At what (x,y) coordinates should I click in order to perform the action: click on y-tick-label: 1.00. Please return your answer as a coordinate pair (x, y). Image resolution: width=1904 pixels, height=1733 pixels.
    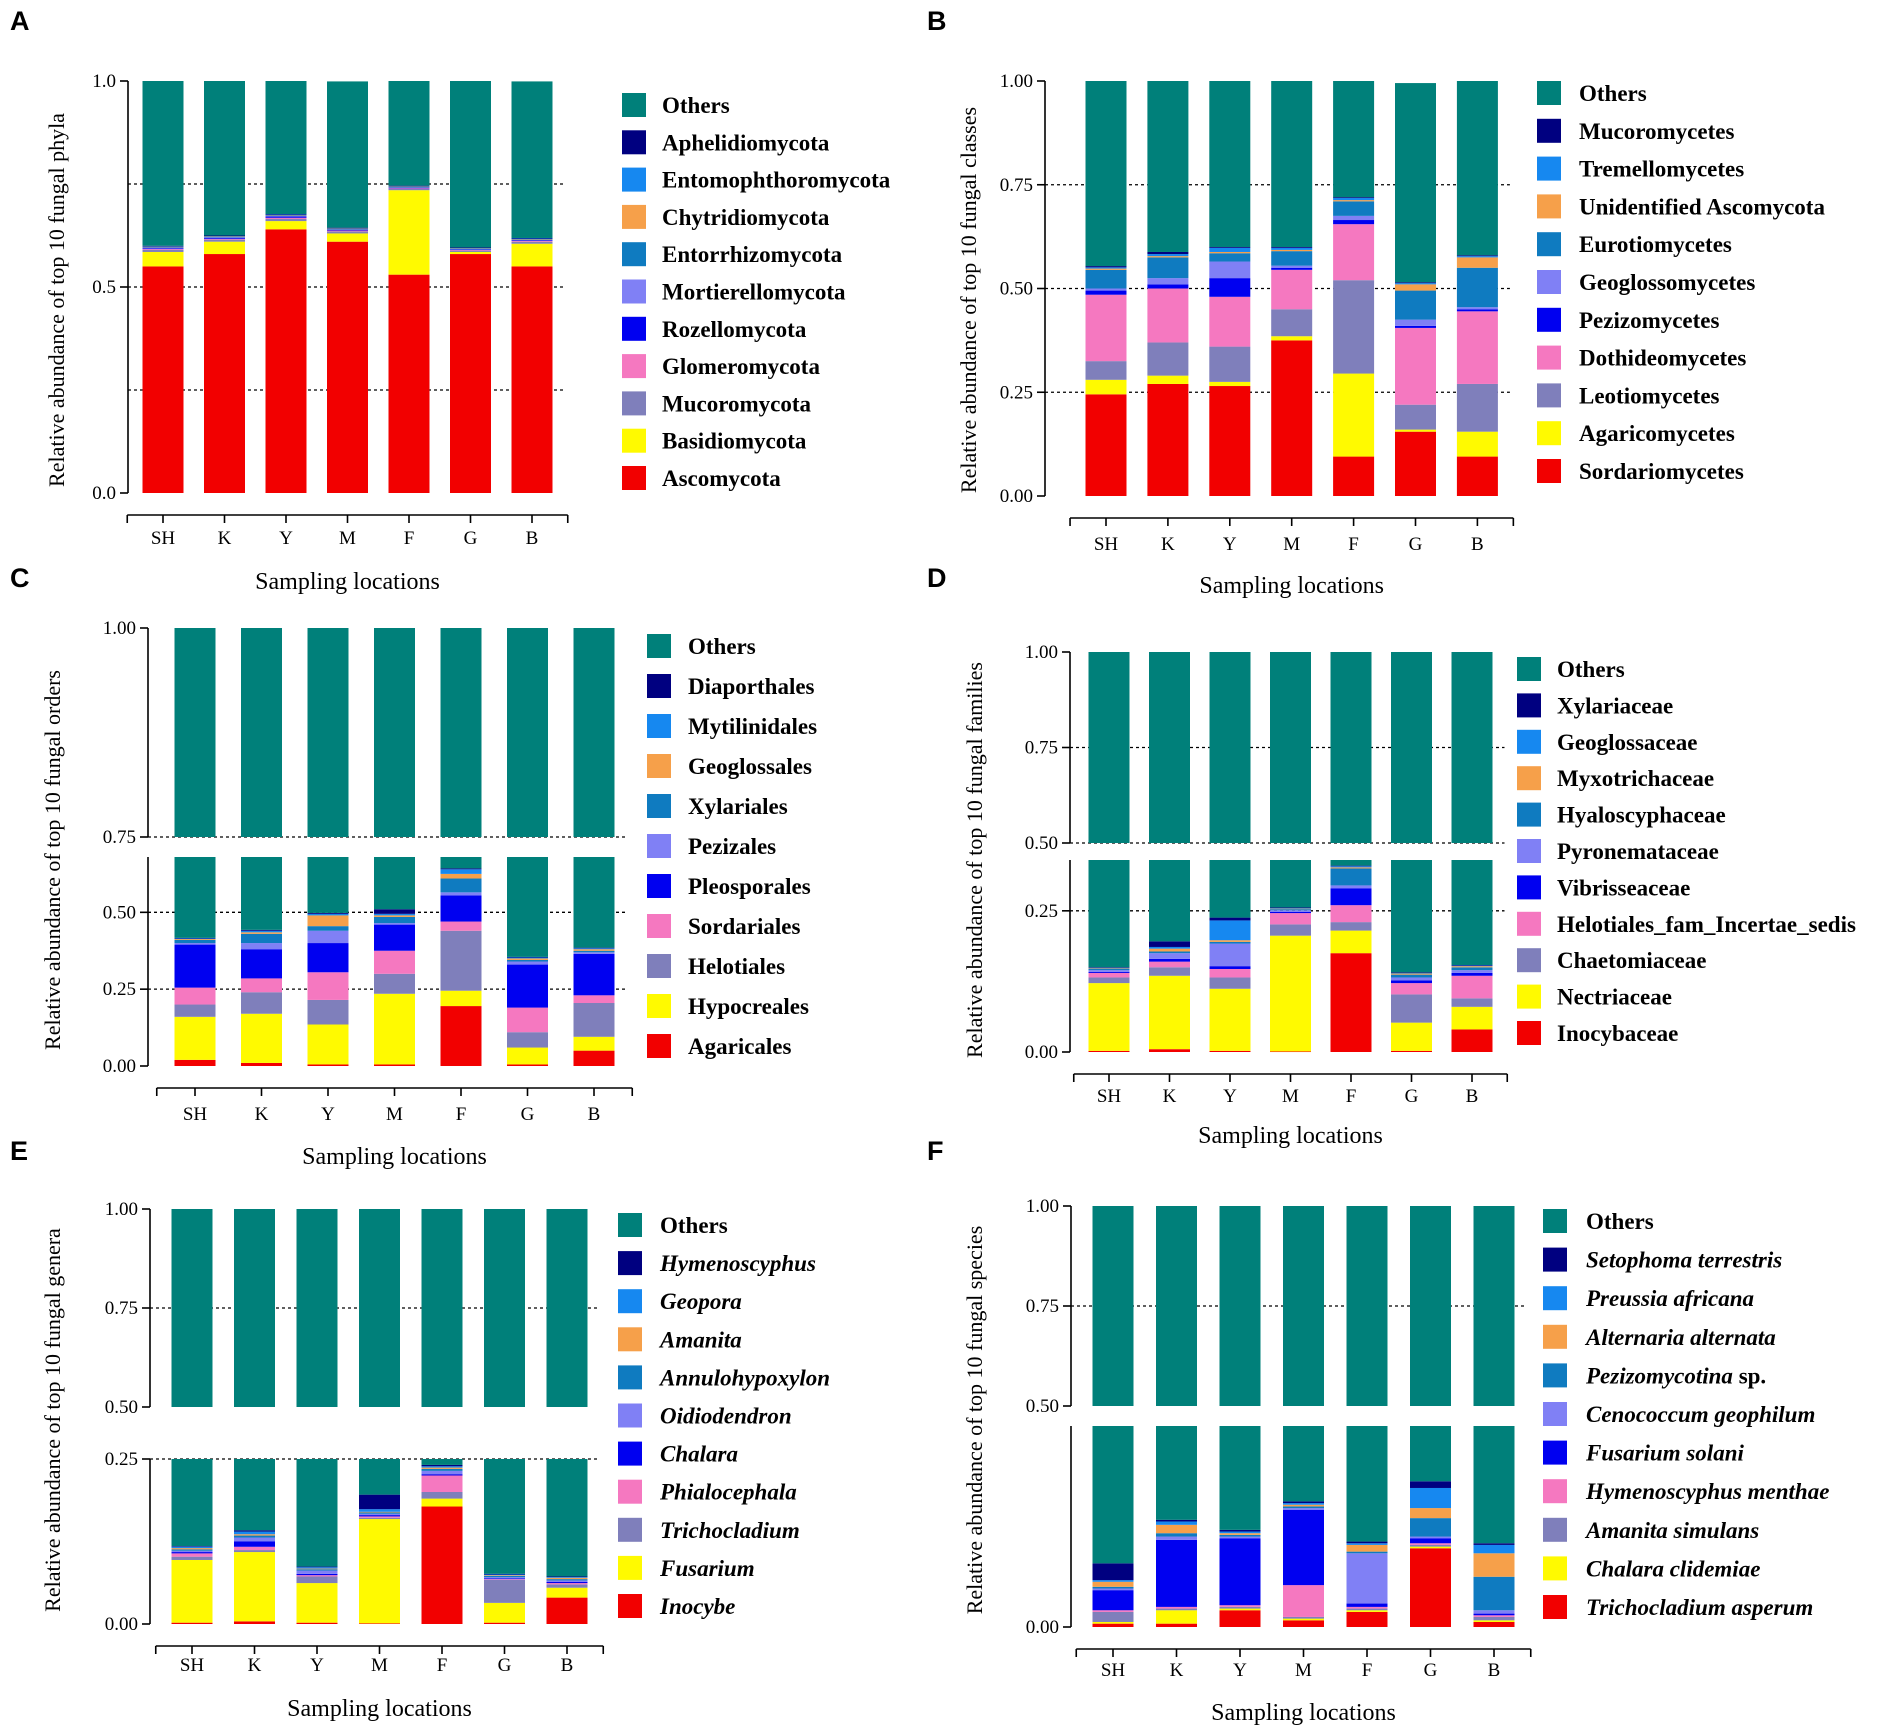
    Looking at the image, I should click on (121, 1209).